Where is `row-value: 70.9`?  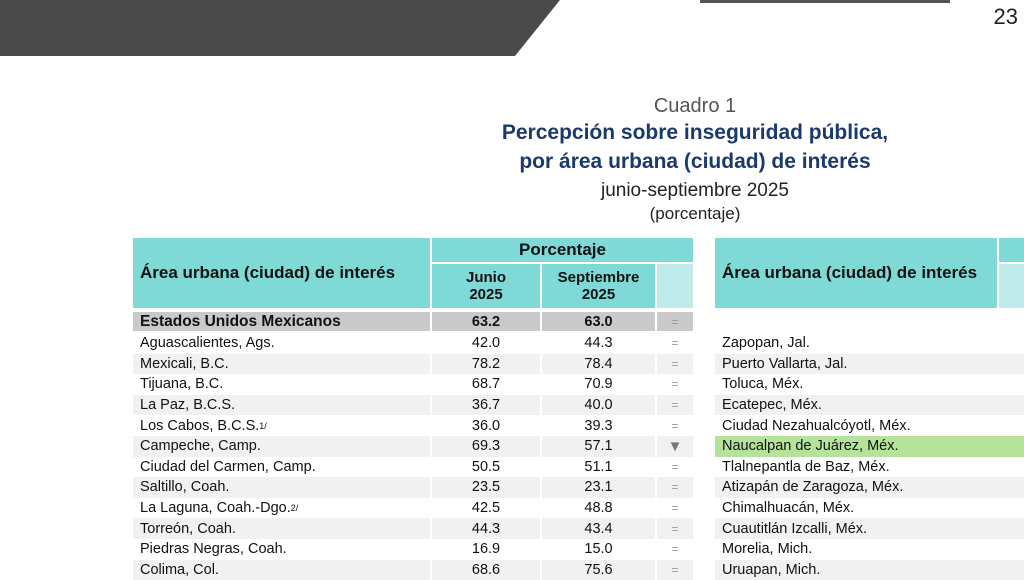 row-value: 70.9 is located at coordinates (598, 384).